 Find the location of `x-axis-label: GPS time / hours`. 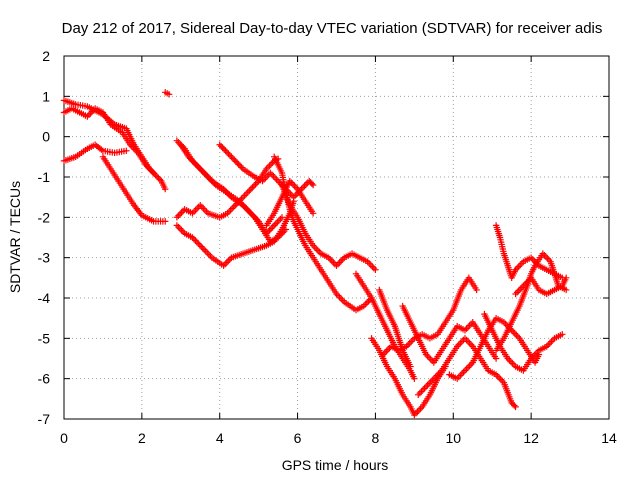

x-axis-label: GPS time / hours is located at coordinates (335, 465).